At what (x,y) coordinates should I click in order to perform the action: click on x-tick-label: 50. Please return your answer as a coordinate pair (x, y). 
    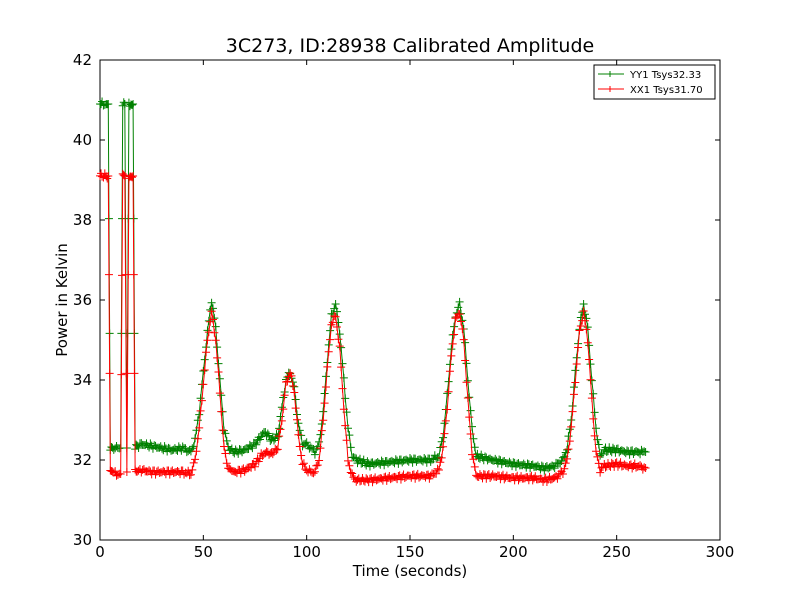
    Looking at the image, I should click on (203, 552).